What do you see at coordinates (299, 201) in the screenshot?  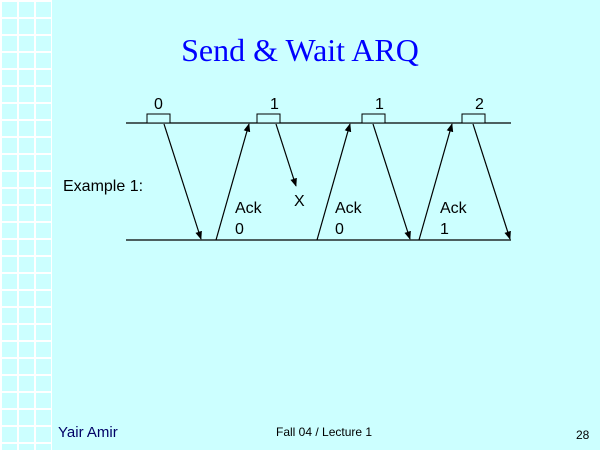 I see `lost-frame-marker: X` at bounding box center [299, 201].